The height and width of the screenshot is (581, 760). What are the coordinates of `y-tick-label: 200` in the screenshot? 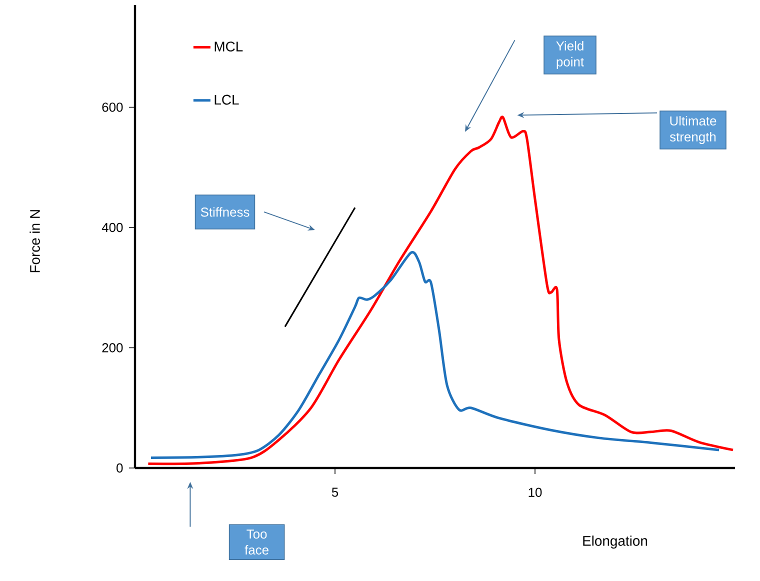 It's located at (112, 347).